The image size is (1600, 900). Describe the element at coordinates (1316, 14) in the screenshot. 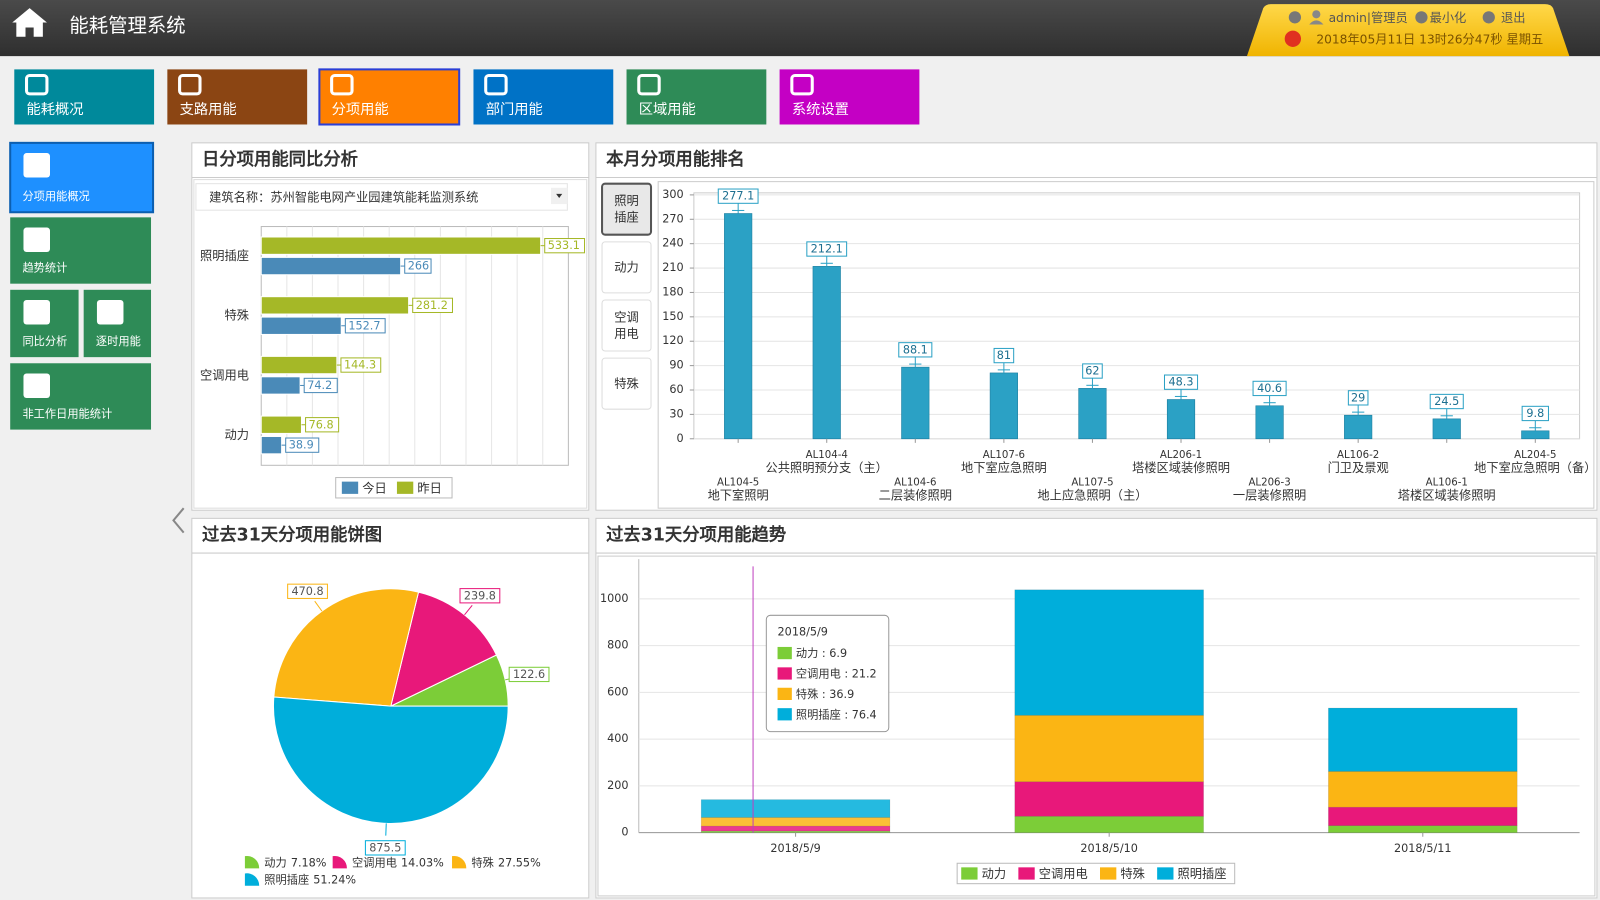

I see `user-icon` at that location.